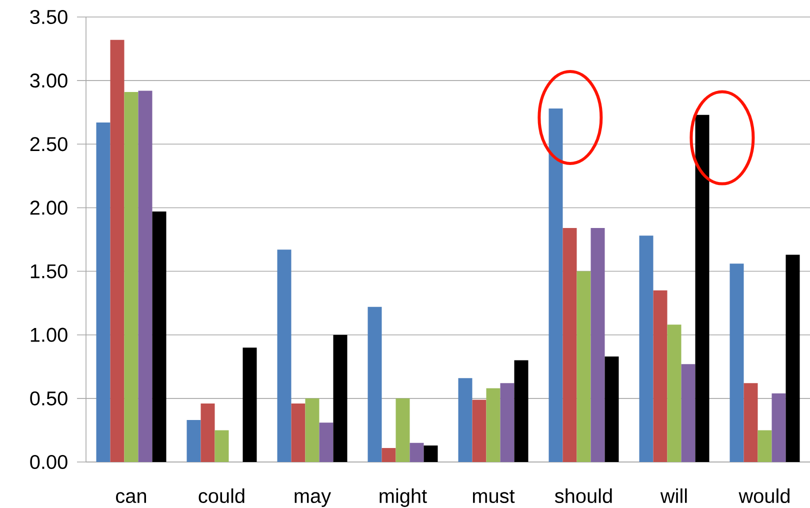  Describe the element at coordinates (313, 499) in the screenshot. I see `x-tick-label: may` at that location.